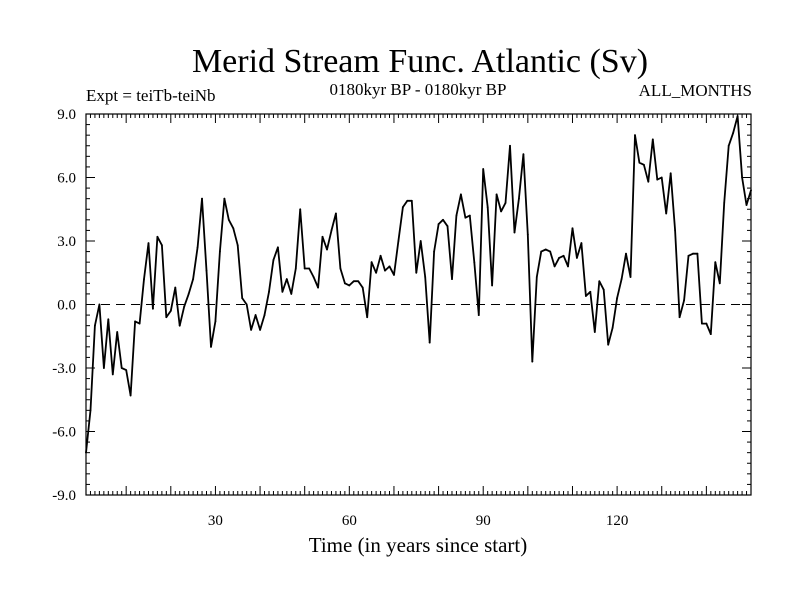  I want to click on x-tick-label: 30, so click(215, 521).